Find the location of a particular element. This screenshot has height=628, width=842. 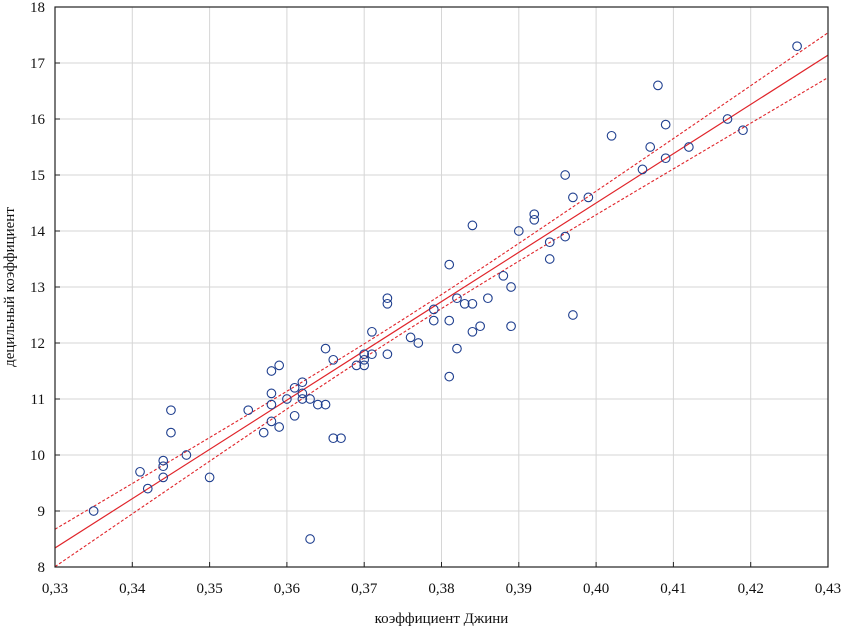

y-tick-label: 11 is located at coordinates (38, 400).